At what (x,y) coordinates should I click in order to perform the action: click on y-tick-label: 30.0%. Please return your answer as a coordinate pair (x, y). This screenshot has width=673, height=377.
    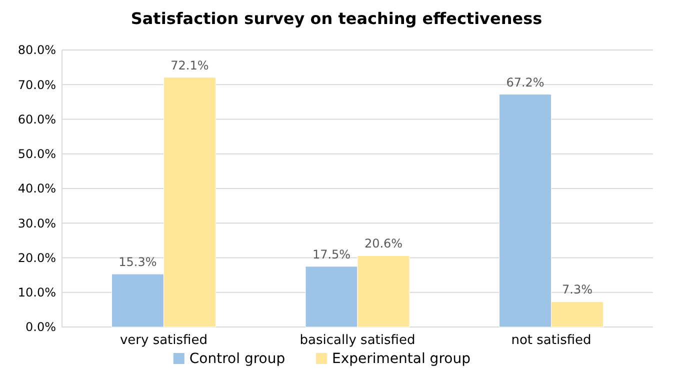
    Looking at the image, I should click on (37, 223).